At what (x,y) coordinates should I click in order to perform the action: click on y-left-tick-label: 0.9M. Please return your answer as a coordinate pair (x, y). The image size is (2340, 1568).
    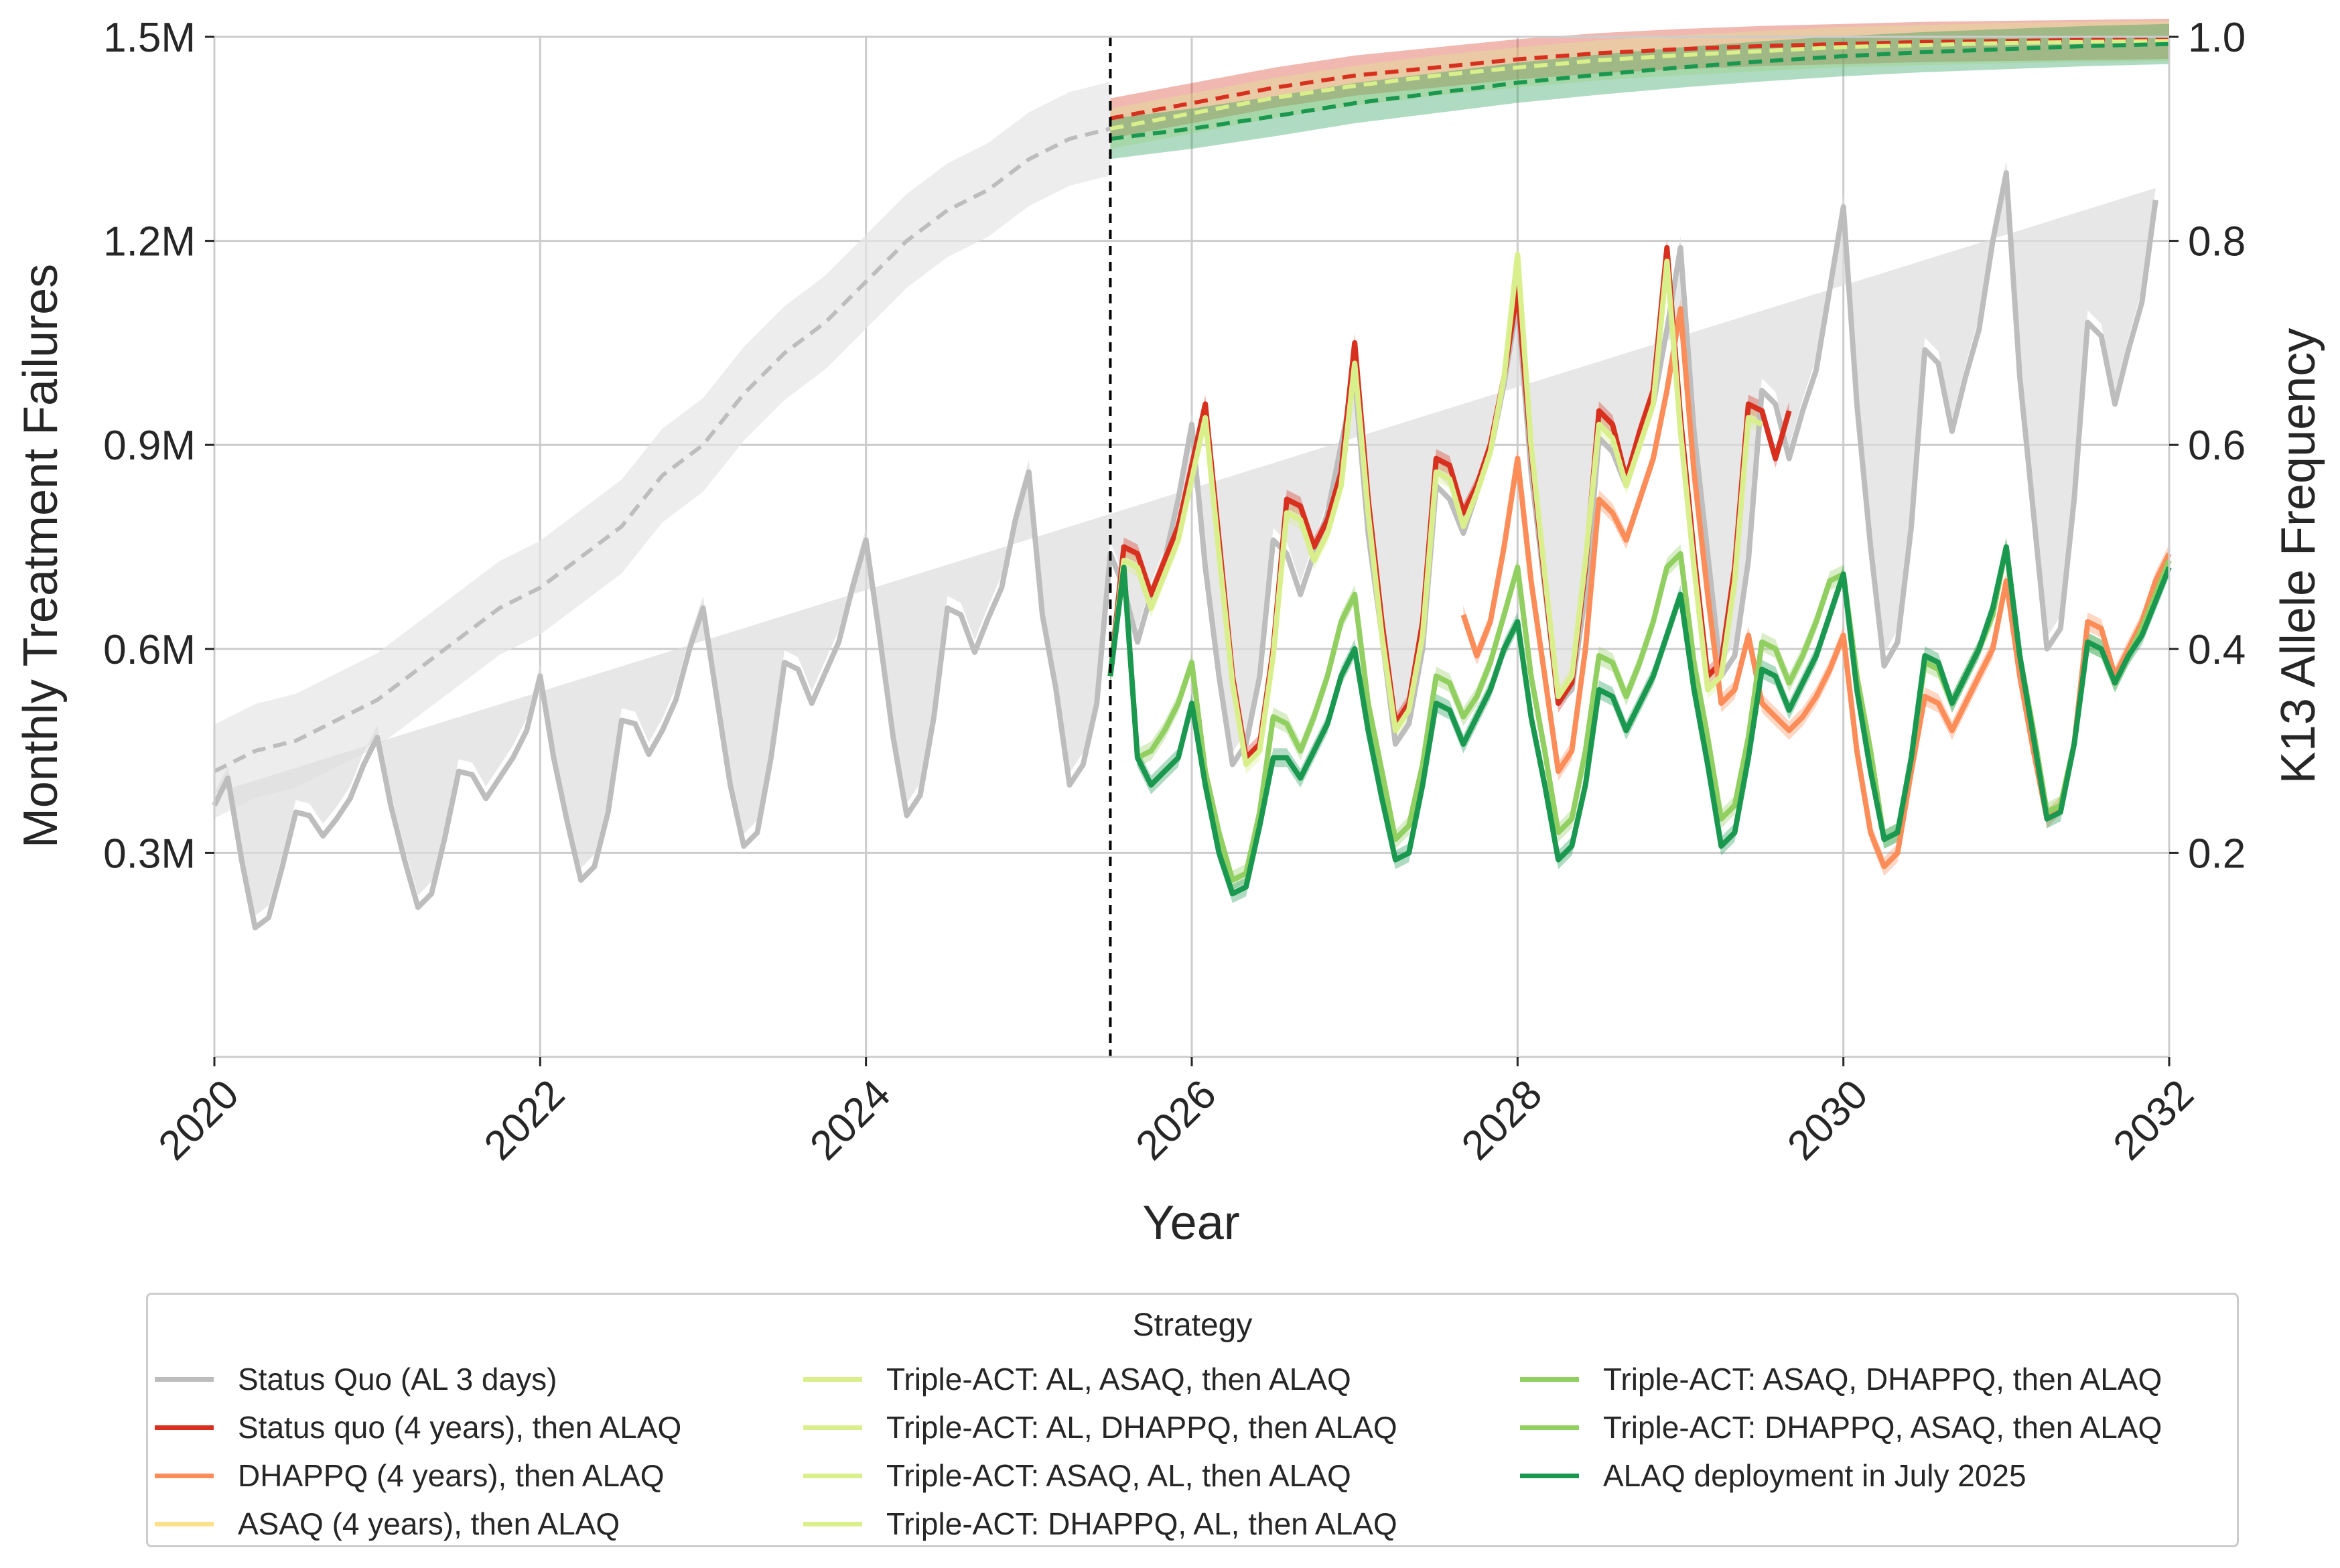
    Looking at the image, I should click on (149, 446).